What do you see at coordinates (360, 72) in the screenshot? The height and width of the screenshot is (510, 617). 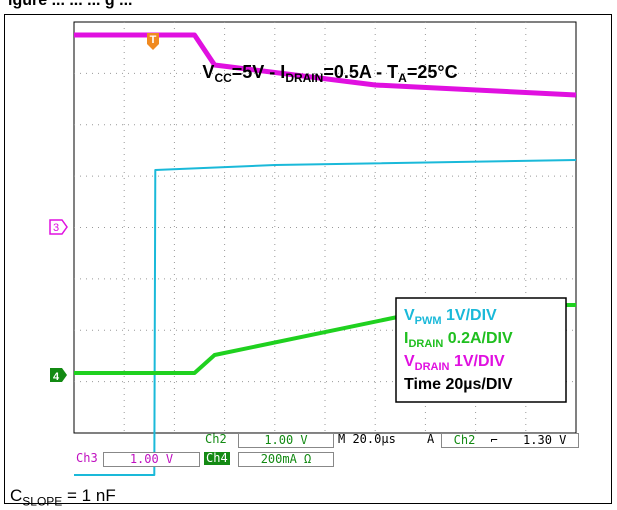 I see `title-idrain-rest: =0.5A - T` at bounding box center [360, 72].